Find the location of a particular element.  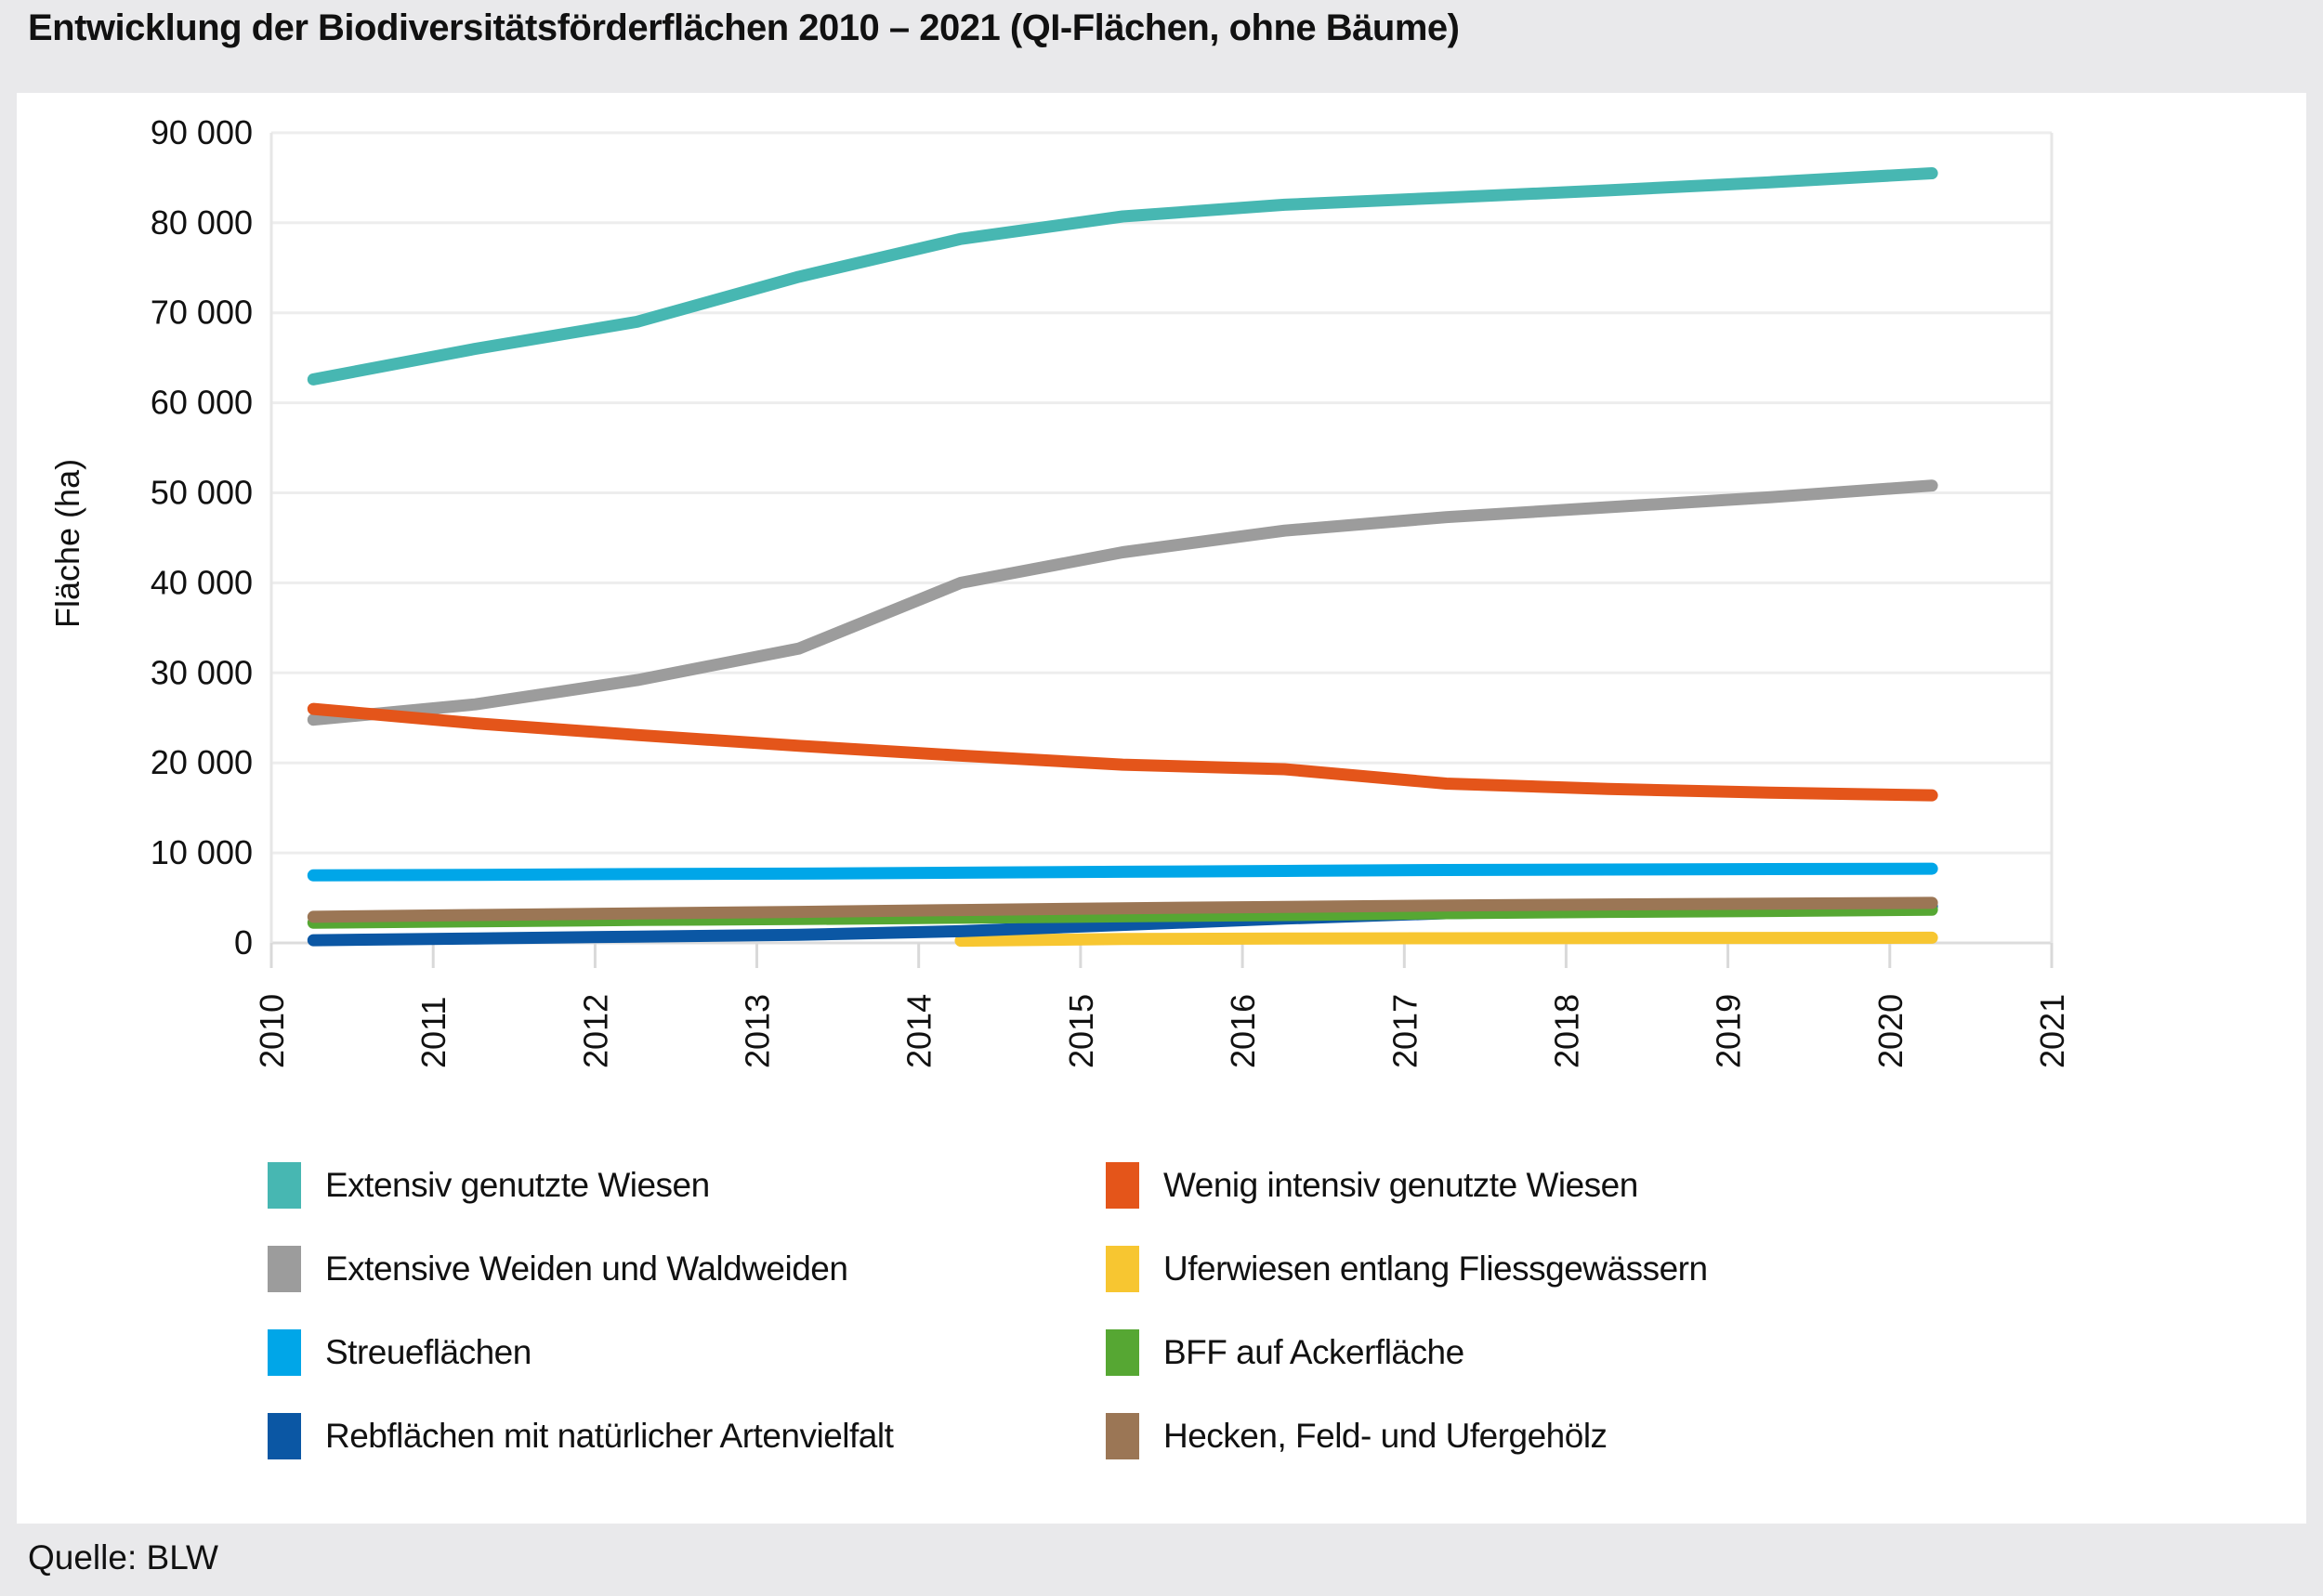

legend-label: Extensive Weiden und Waldweiden is located at coordinates (586, 1268).